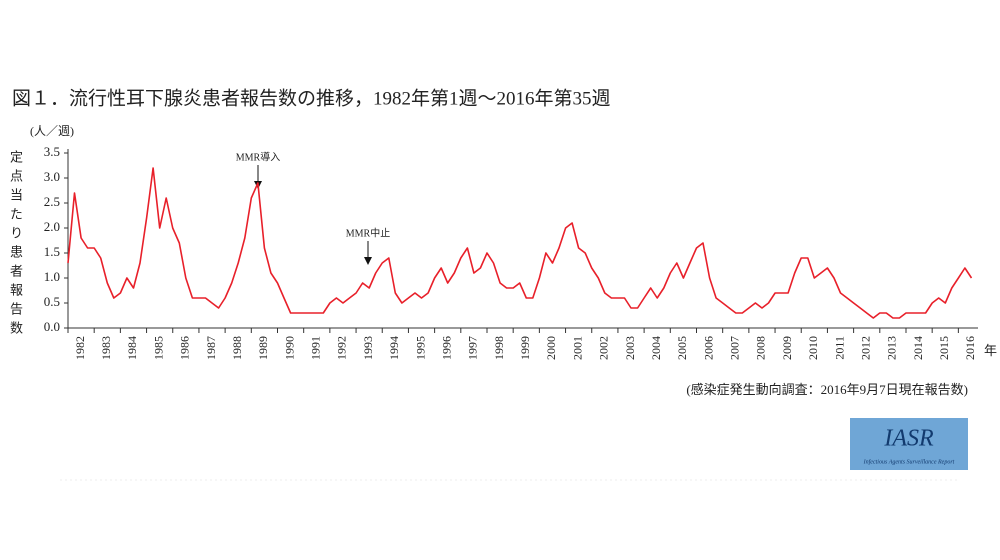 The width and height of the screenshot is (1000, 560). Describe the element at coordinates (944, 348) in the screenshot. I see `x-tick-label: 2015` at that location.